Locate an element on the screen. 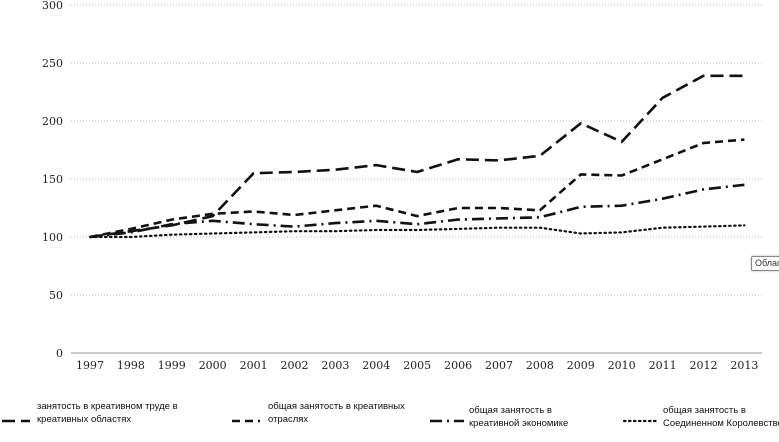 This screenshot has height=442, width=779. legend-label-2: отраслях is located at coordinates (288, 419).